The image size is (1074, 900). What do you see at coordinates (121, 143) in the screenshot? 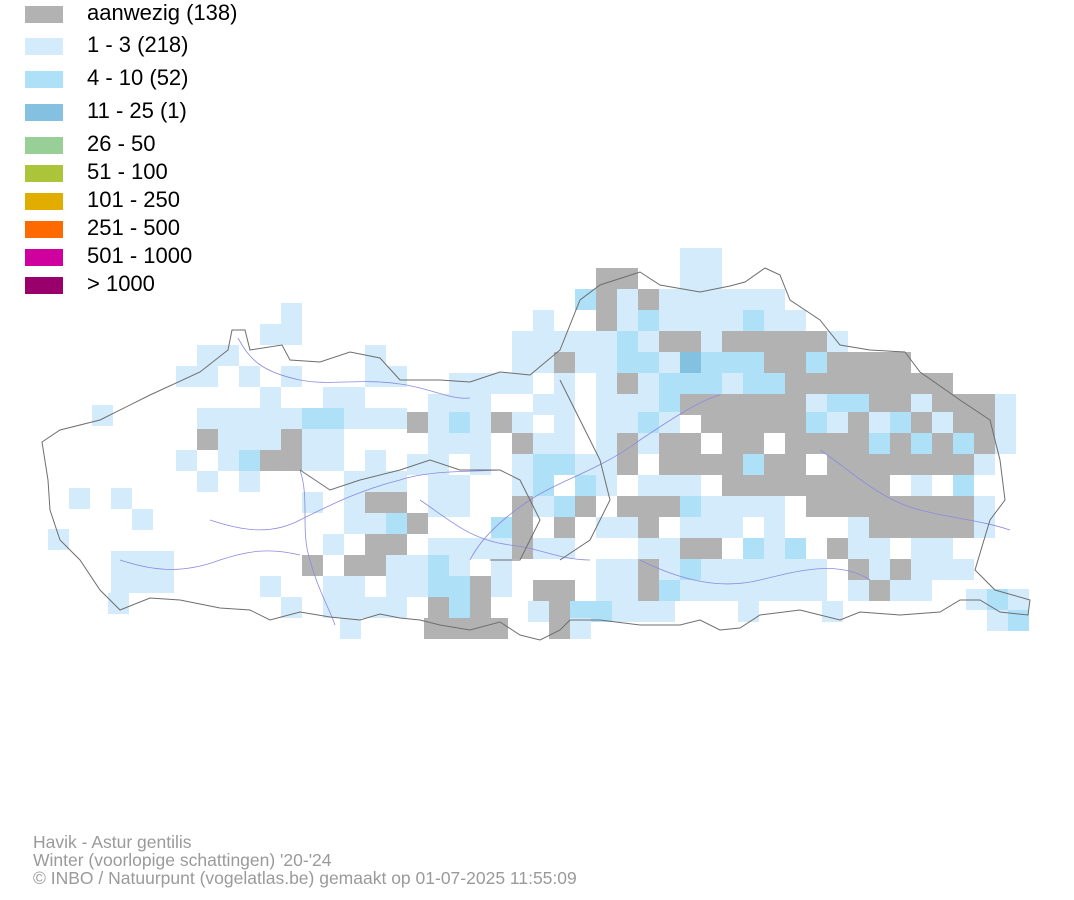
I see `legend-label: 26 - 50` at bounding box center [121, 143].